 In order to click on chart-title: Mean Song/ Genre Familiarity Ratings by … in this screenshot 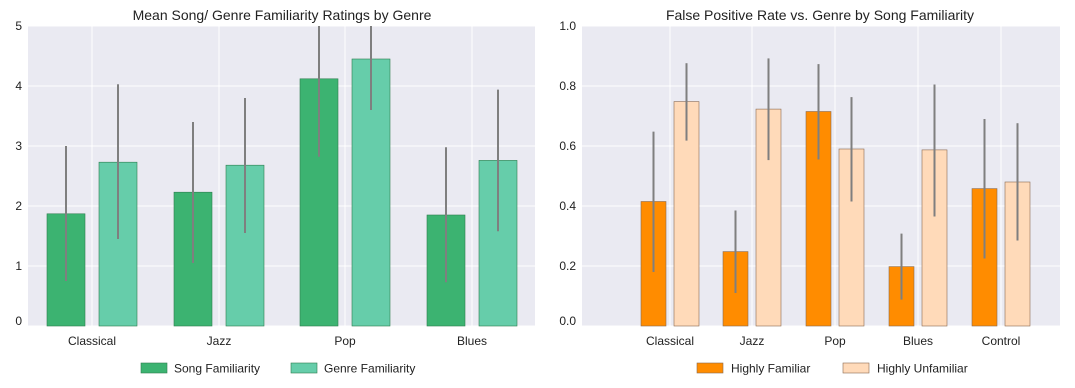, I will do `click(282, 15)`.